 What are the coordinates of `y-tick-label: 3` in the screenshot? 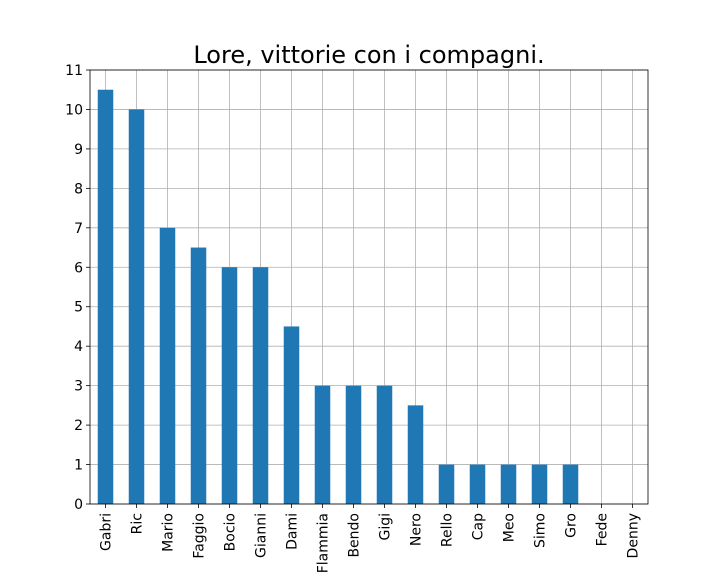 It's located at (78, 387).